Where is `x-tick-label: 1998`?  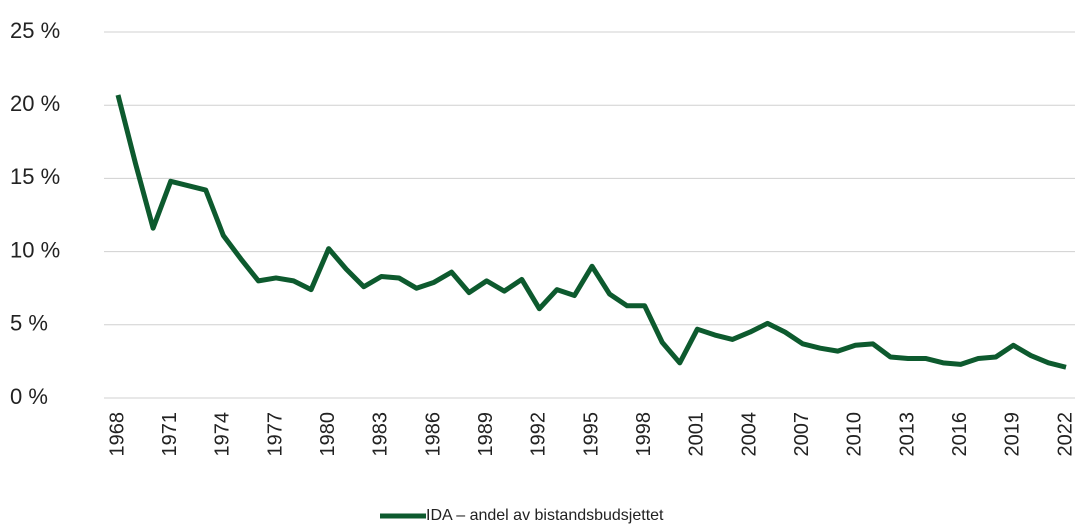 x-tick-label: 1998 is located at coordinates (644, 434).